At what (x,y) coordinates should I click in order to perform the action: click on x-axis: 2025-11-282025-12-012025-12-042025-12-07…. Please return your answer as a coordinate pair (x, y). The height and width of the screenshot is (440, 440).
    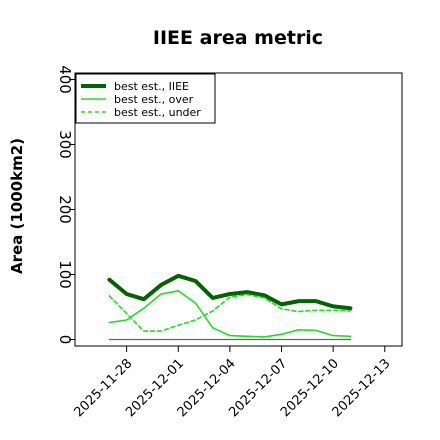
    Looking at the image, I should click on (232, 383).